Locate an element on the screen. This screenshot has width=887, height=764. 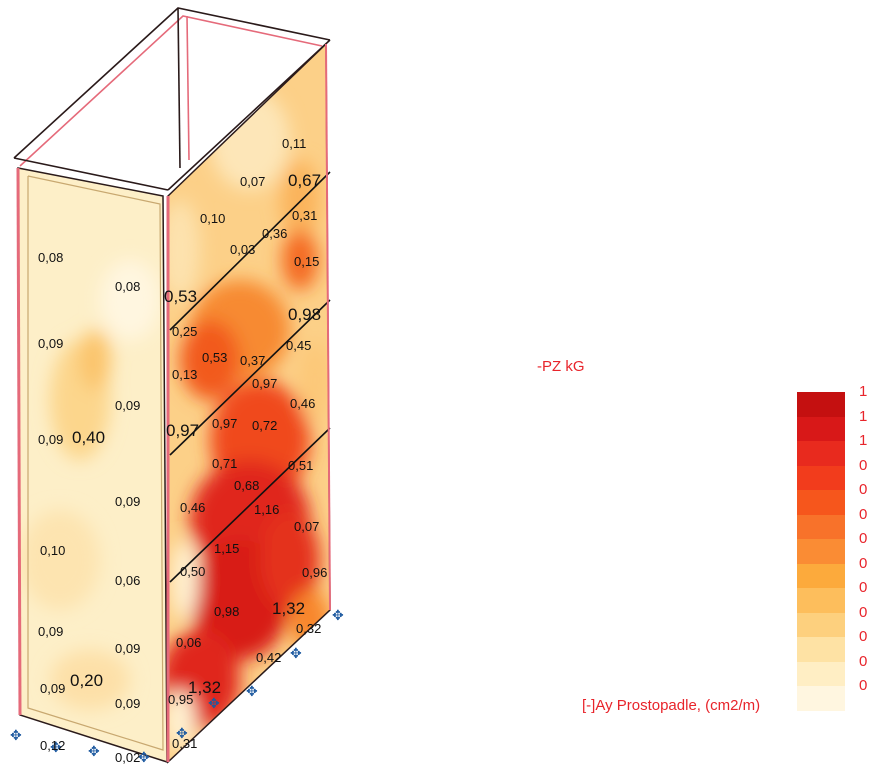
value-label: 0,37 is located at coordinates (252, 360).